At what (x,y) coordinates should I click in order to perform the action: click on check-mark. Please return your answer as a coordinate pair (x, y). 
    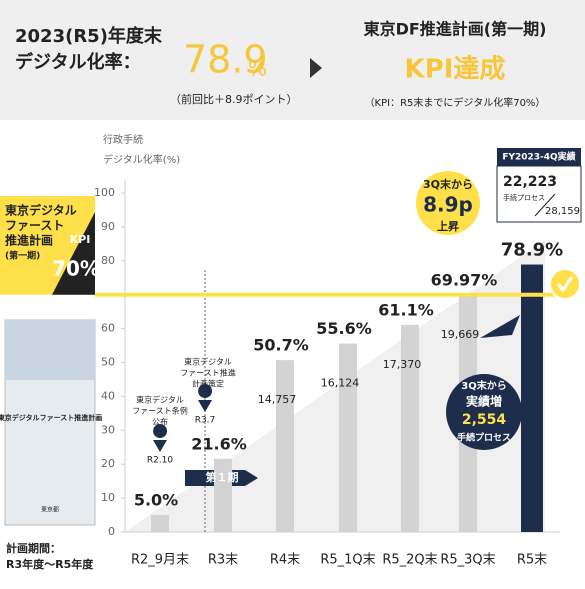
    Looking at the image, I should click on (565, 284).